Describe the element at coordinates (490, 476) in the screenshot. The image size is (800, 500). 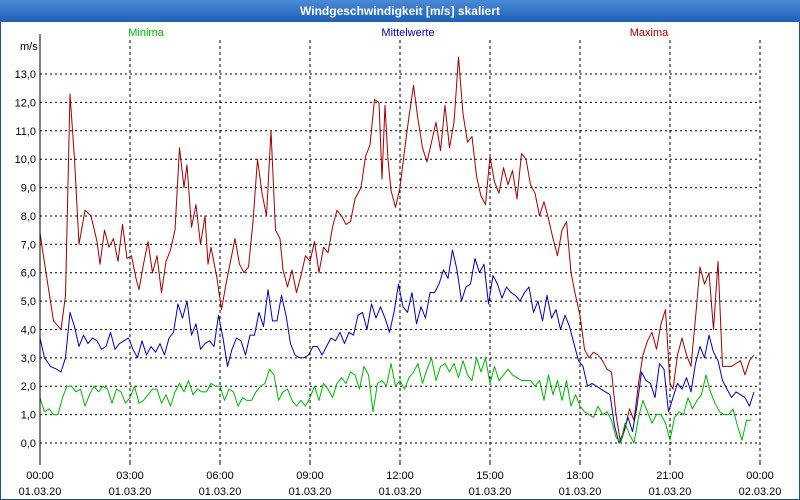
I see `x-tick-time: 15:00` at that location.